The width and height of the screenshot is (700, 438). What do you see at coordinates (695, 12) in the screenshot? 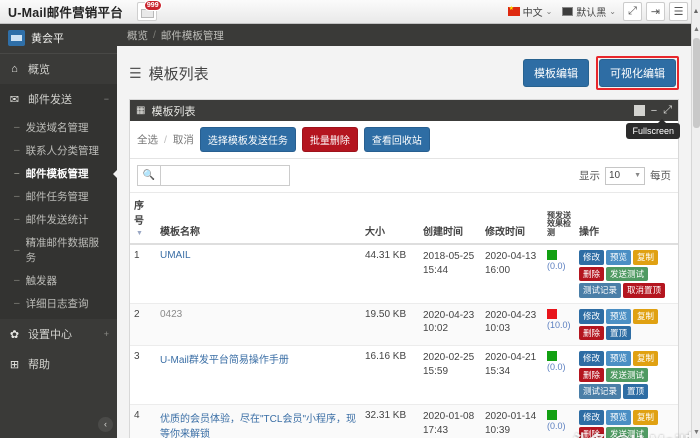
I see `scroll-up-arrow-icon: ▲` at bounding box center [695, 12].